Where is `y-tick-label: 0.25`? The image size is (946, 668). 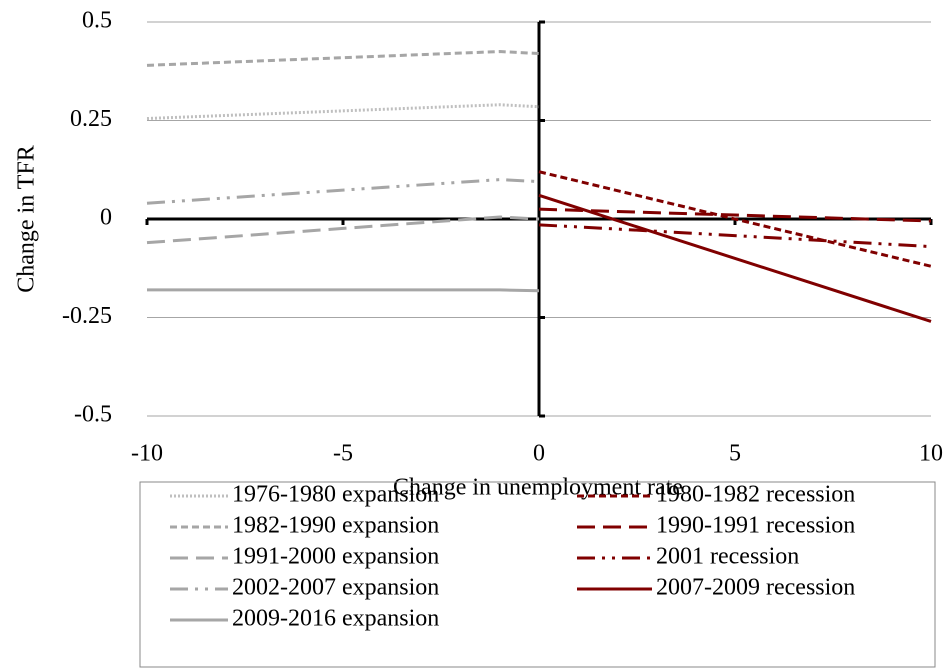
y-tick-label: 0.25 is located at coordinates (91, 119).